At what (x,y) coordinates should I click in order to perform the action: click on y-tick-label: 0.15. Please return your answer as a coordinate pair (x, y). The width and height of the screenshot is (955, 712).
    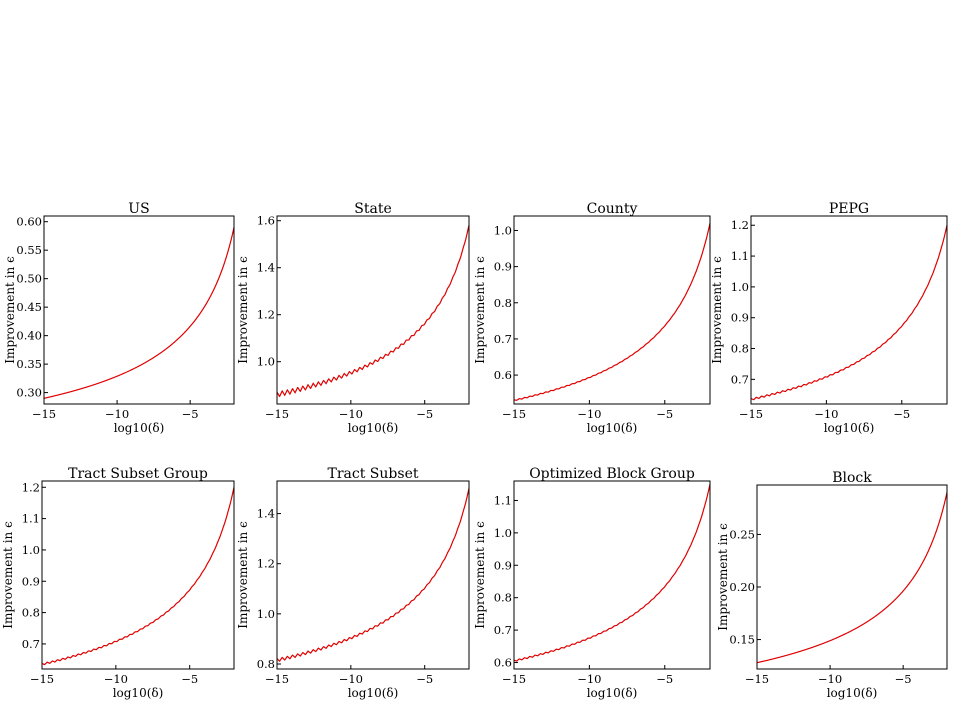
    Looking at the image, I should click on (742, 640).